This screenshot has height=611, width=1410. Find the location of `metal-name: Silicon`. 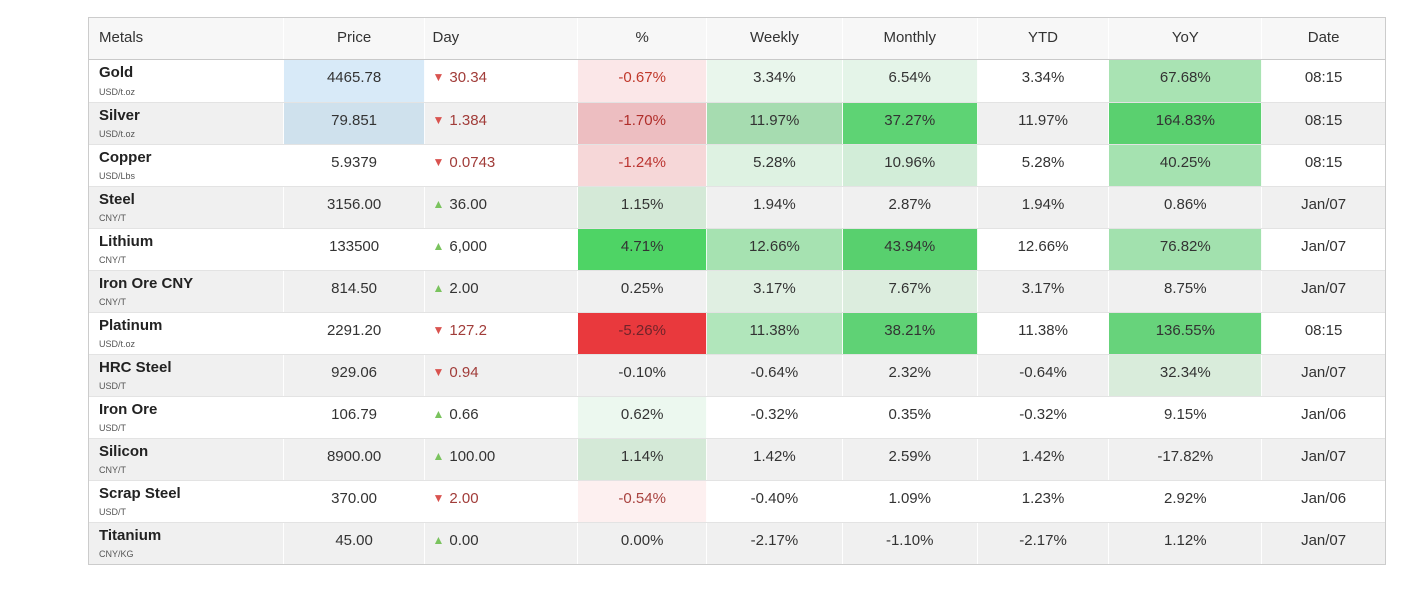

metal-name: Silicon is located at coordinates (124, 451).